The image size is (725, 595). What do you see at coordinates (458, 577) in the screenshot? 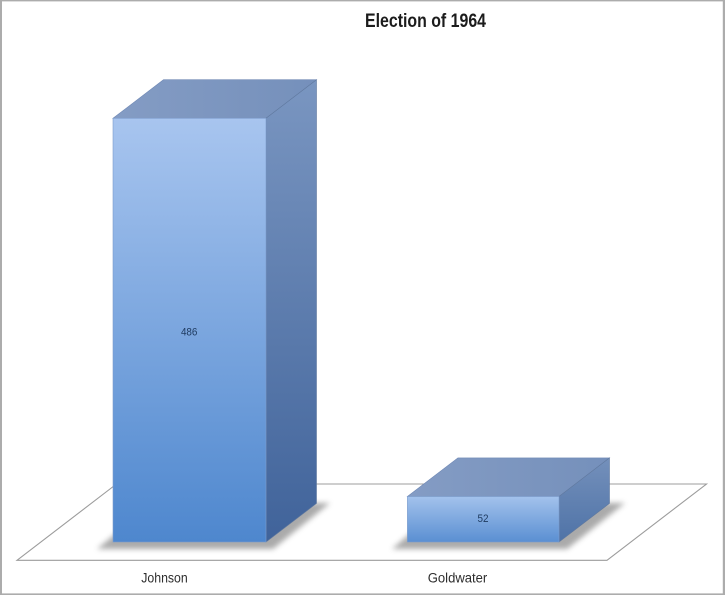
I see `svg-text: Goldwater` at bounding box center [458, 577].